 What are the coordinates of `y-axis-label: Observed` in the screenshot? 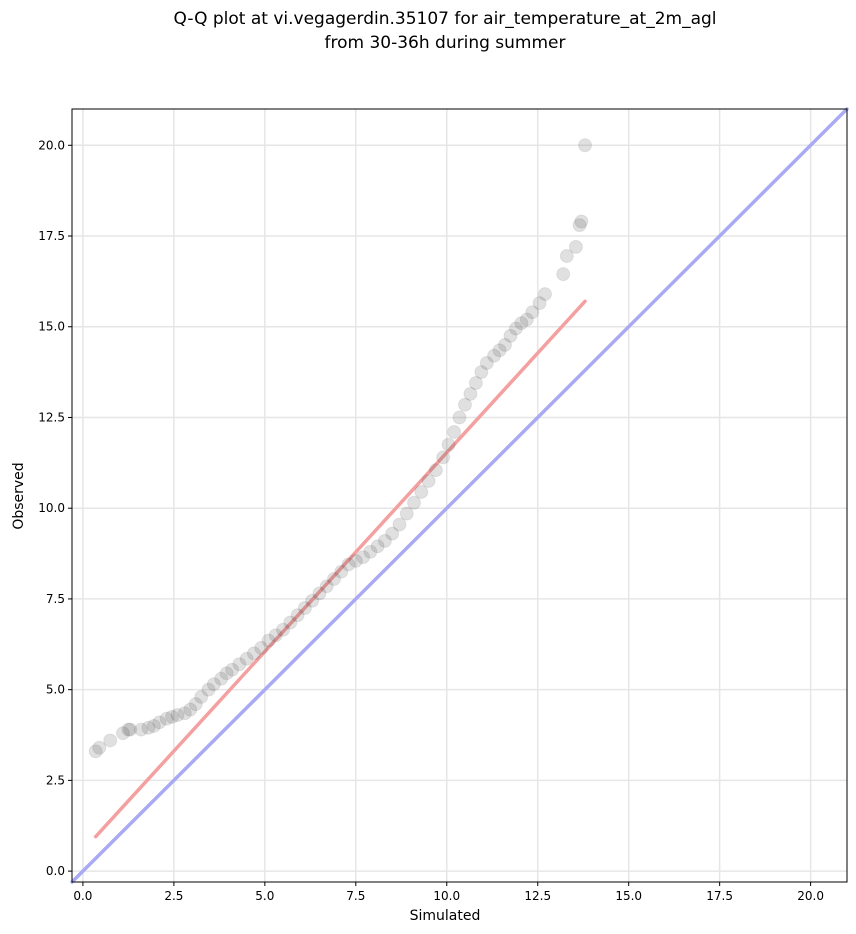 It's located at (19, 495).